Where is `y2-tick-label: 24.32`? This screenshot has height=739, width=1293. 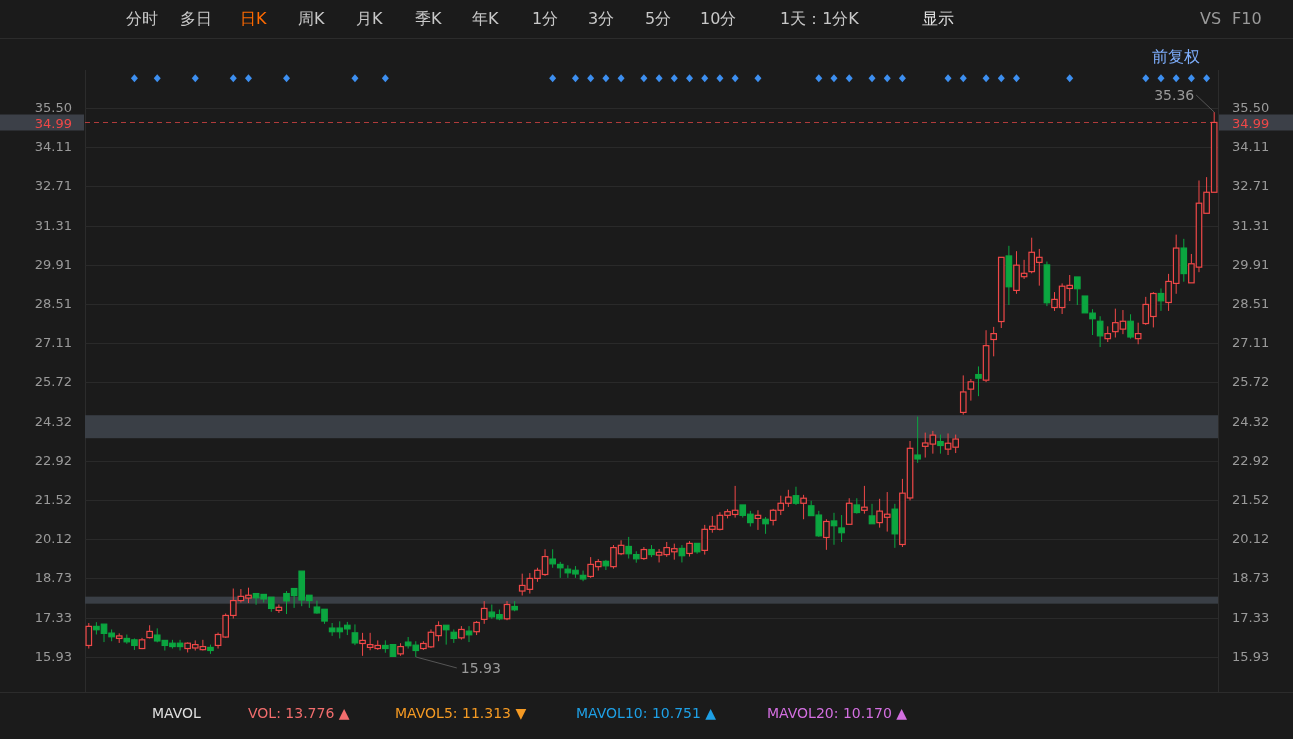
y2-tick-label: 24.32 is located at coordinates (1251, 421).